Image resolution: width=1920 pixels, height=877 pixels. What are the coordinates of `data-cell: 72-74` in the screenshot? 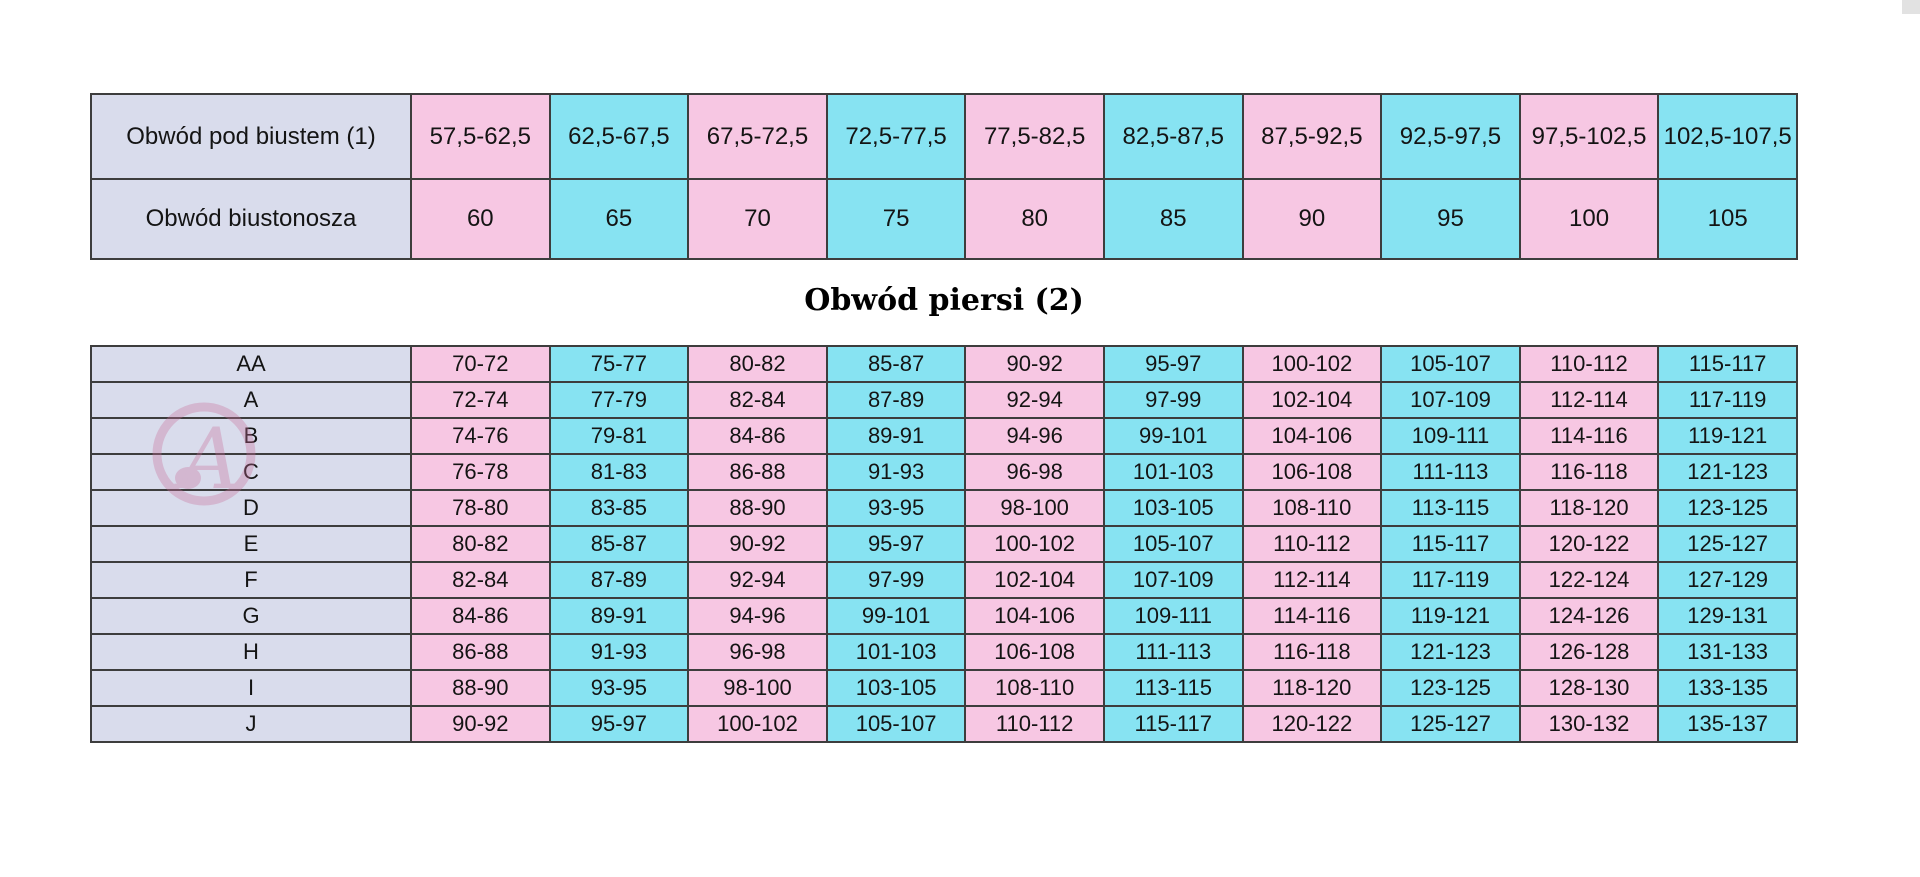 It's located at (480, 400).